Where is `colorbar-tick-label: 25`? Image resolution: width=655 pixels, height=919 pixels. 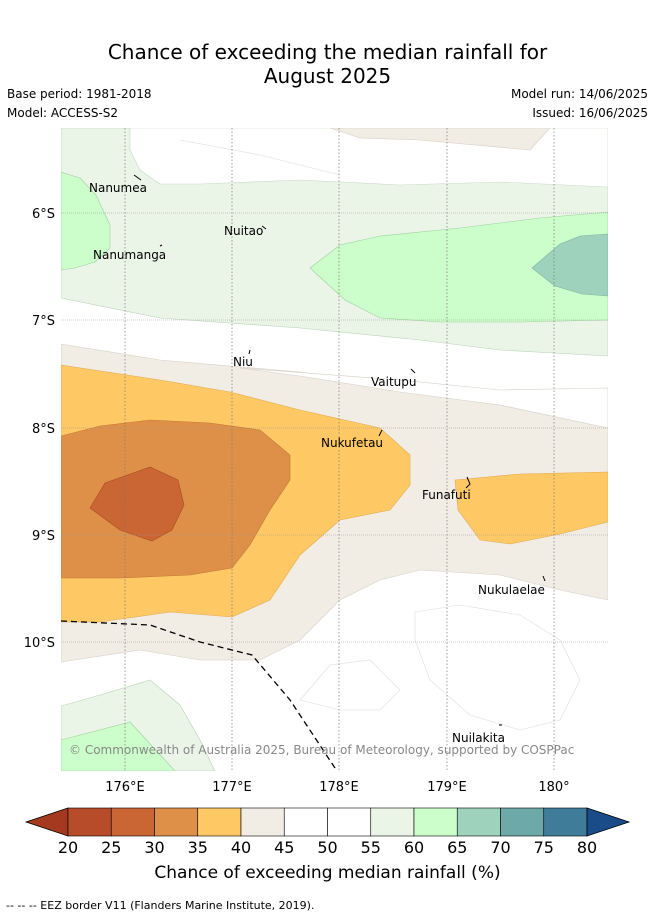
colorbar-tick-label: 25 is located at coordinates (111, 847).